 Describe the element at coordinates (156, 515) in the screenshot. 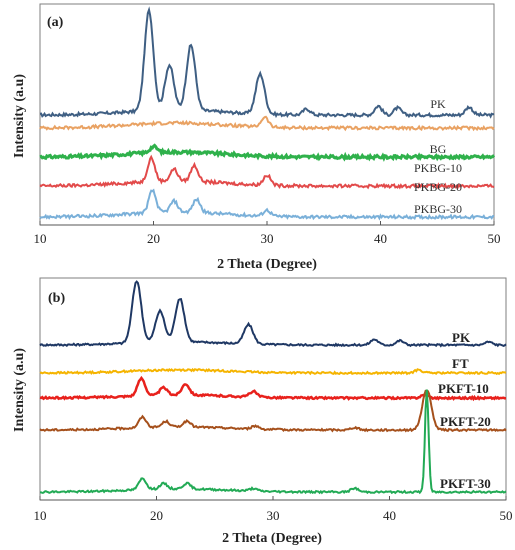

I see `panel-b-tick-label: 20` at that location.